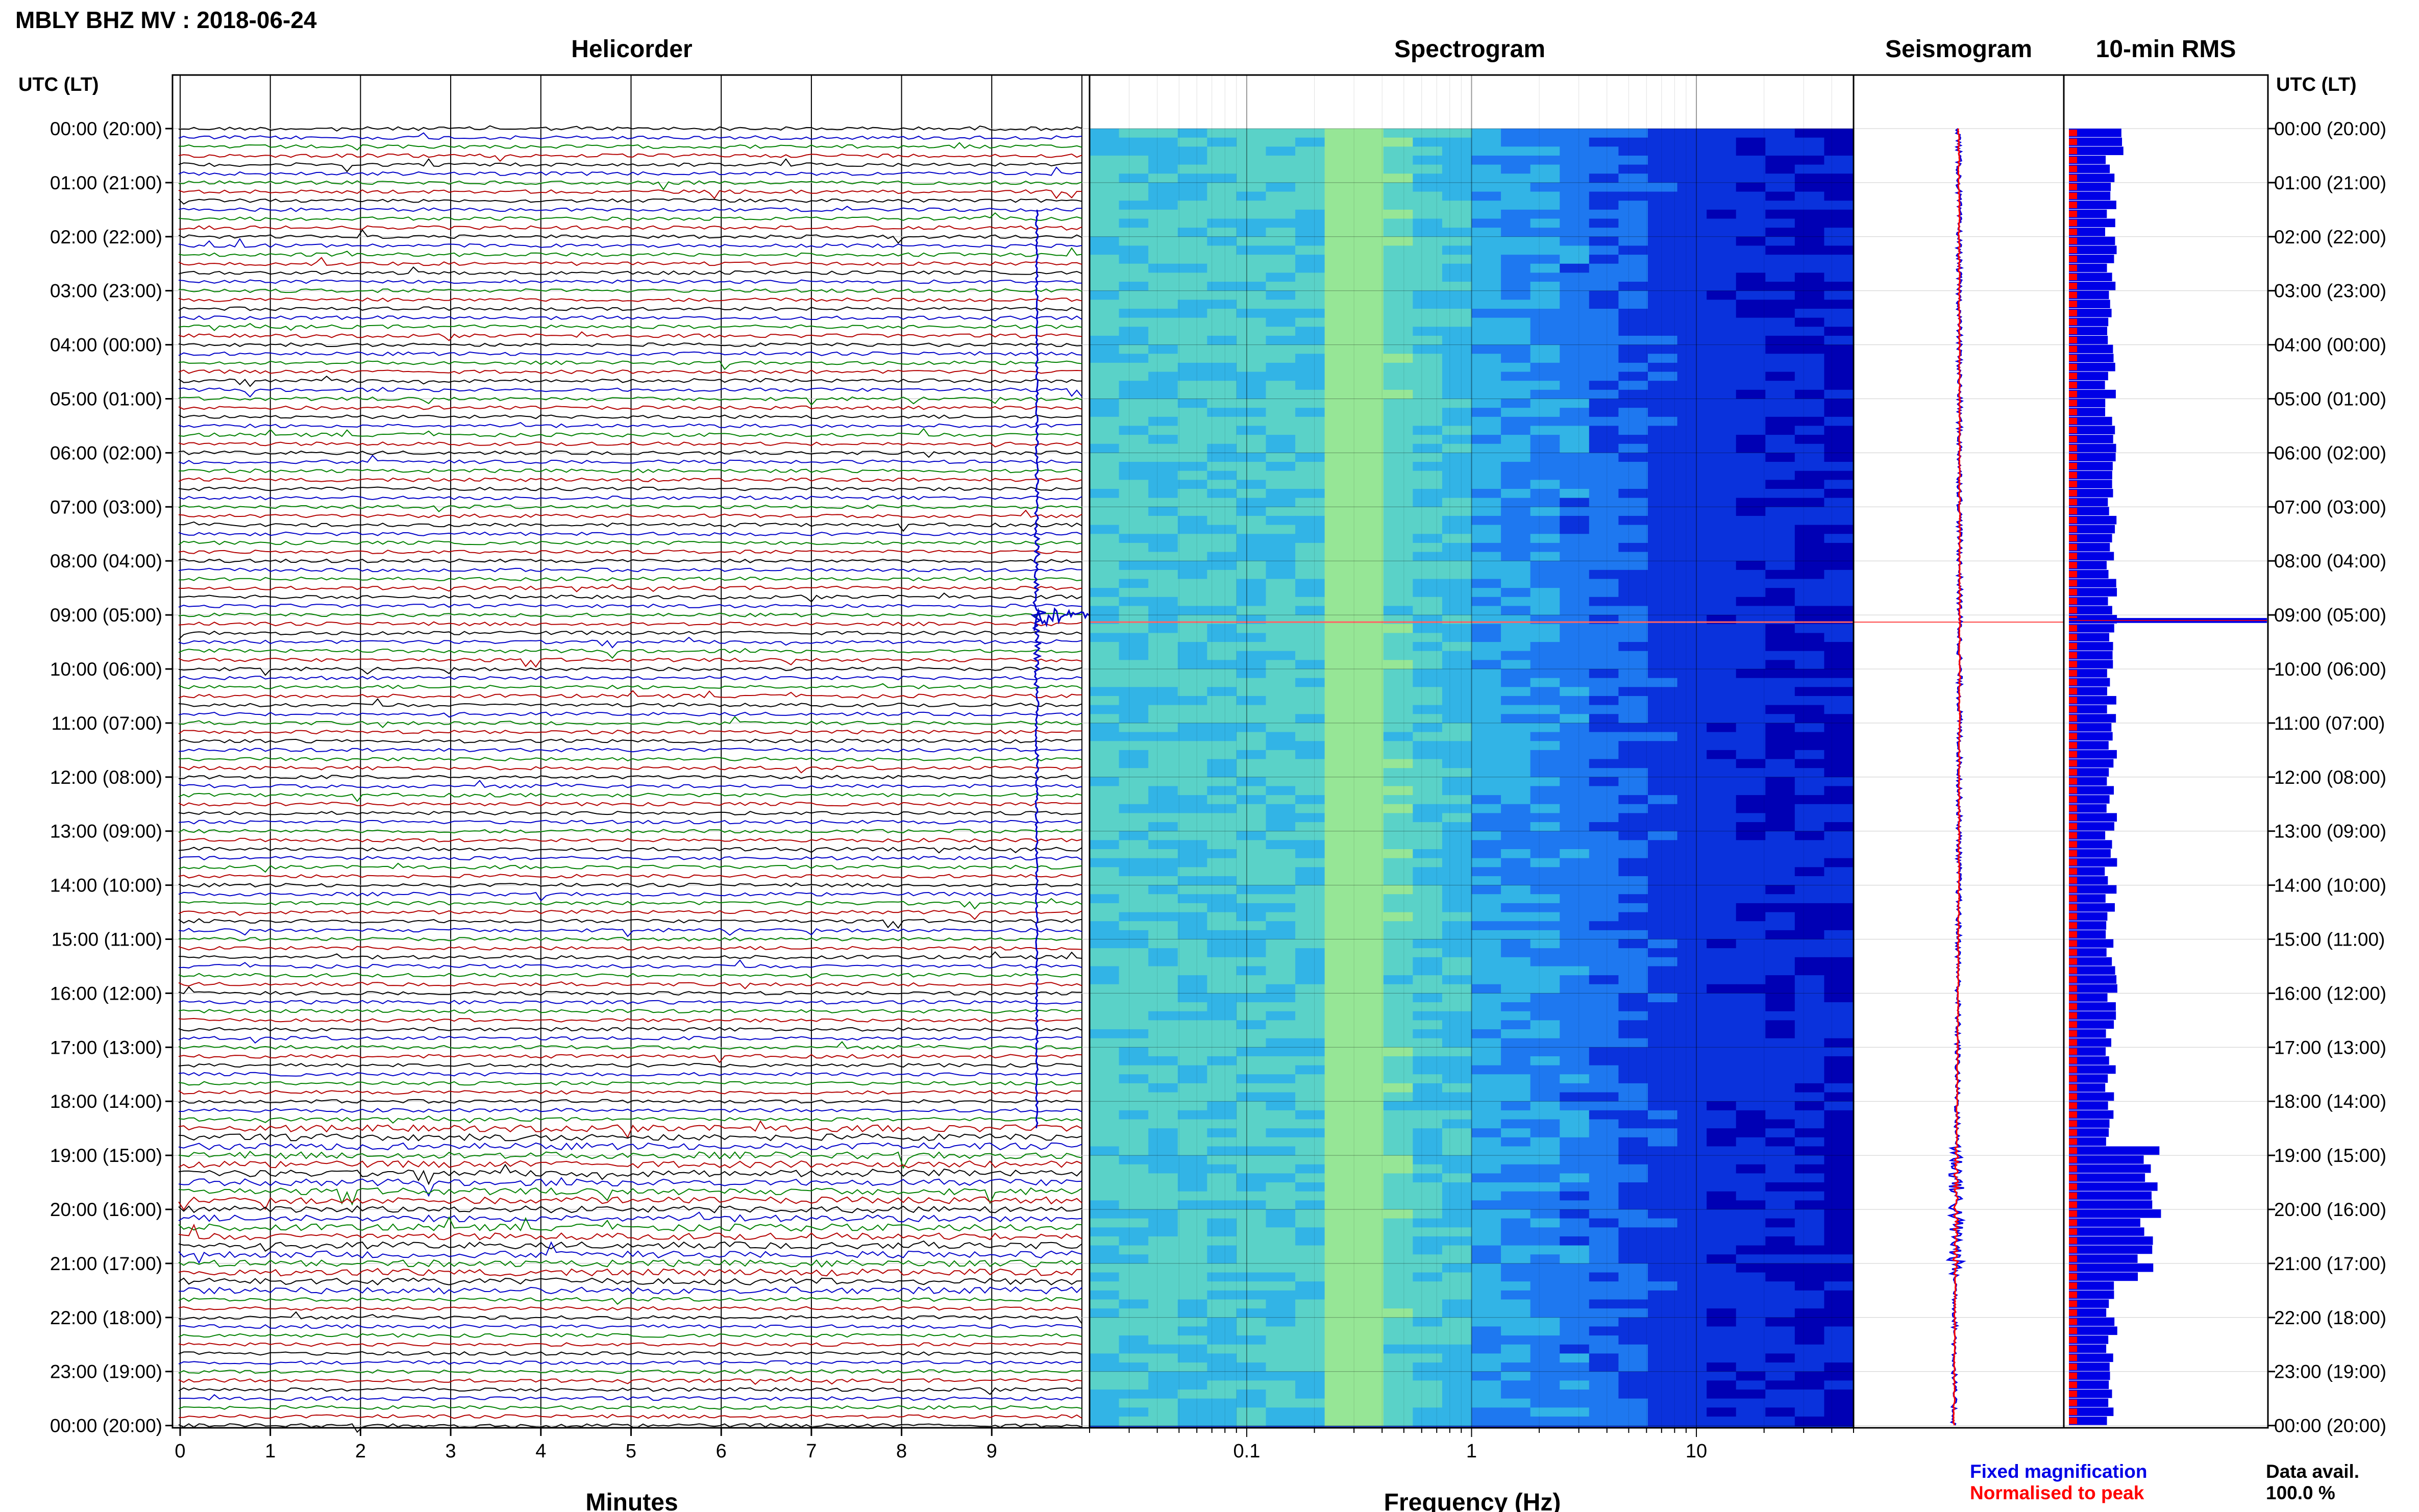 This screenshot has height=1512, width=2419. Describe the element at coordinates (106, 1317) in the screenshot. I see `time-tick-label-left: 22:00 (18:00)` at that location.